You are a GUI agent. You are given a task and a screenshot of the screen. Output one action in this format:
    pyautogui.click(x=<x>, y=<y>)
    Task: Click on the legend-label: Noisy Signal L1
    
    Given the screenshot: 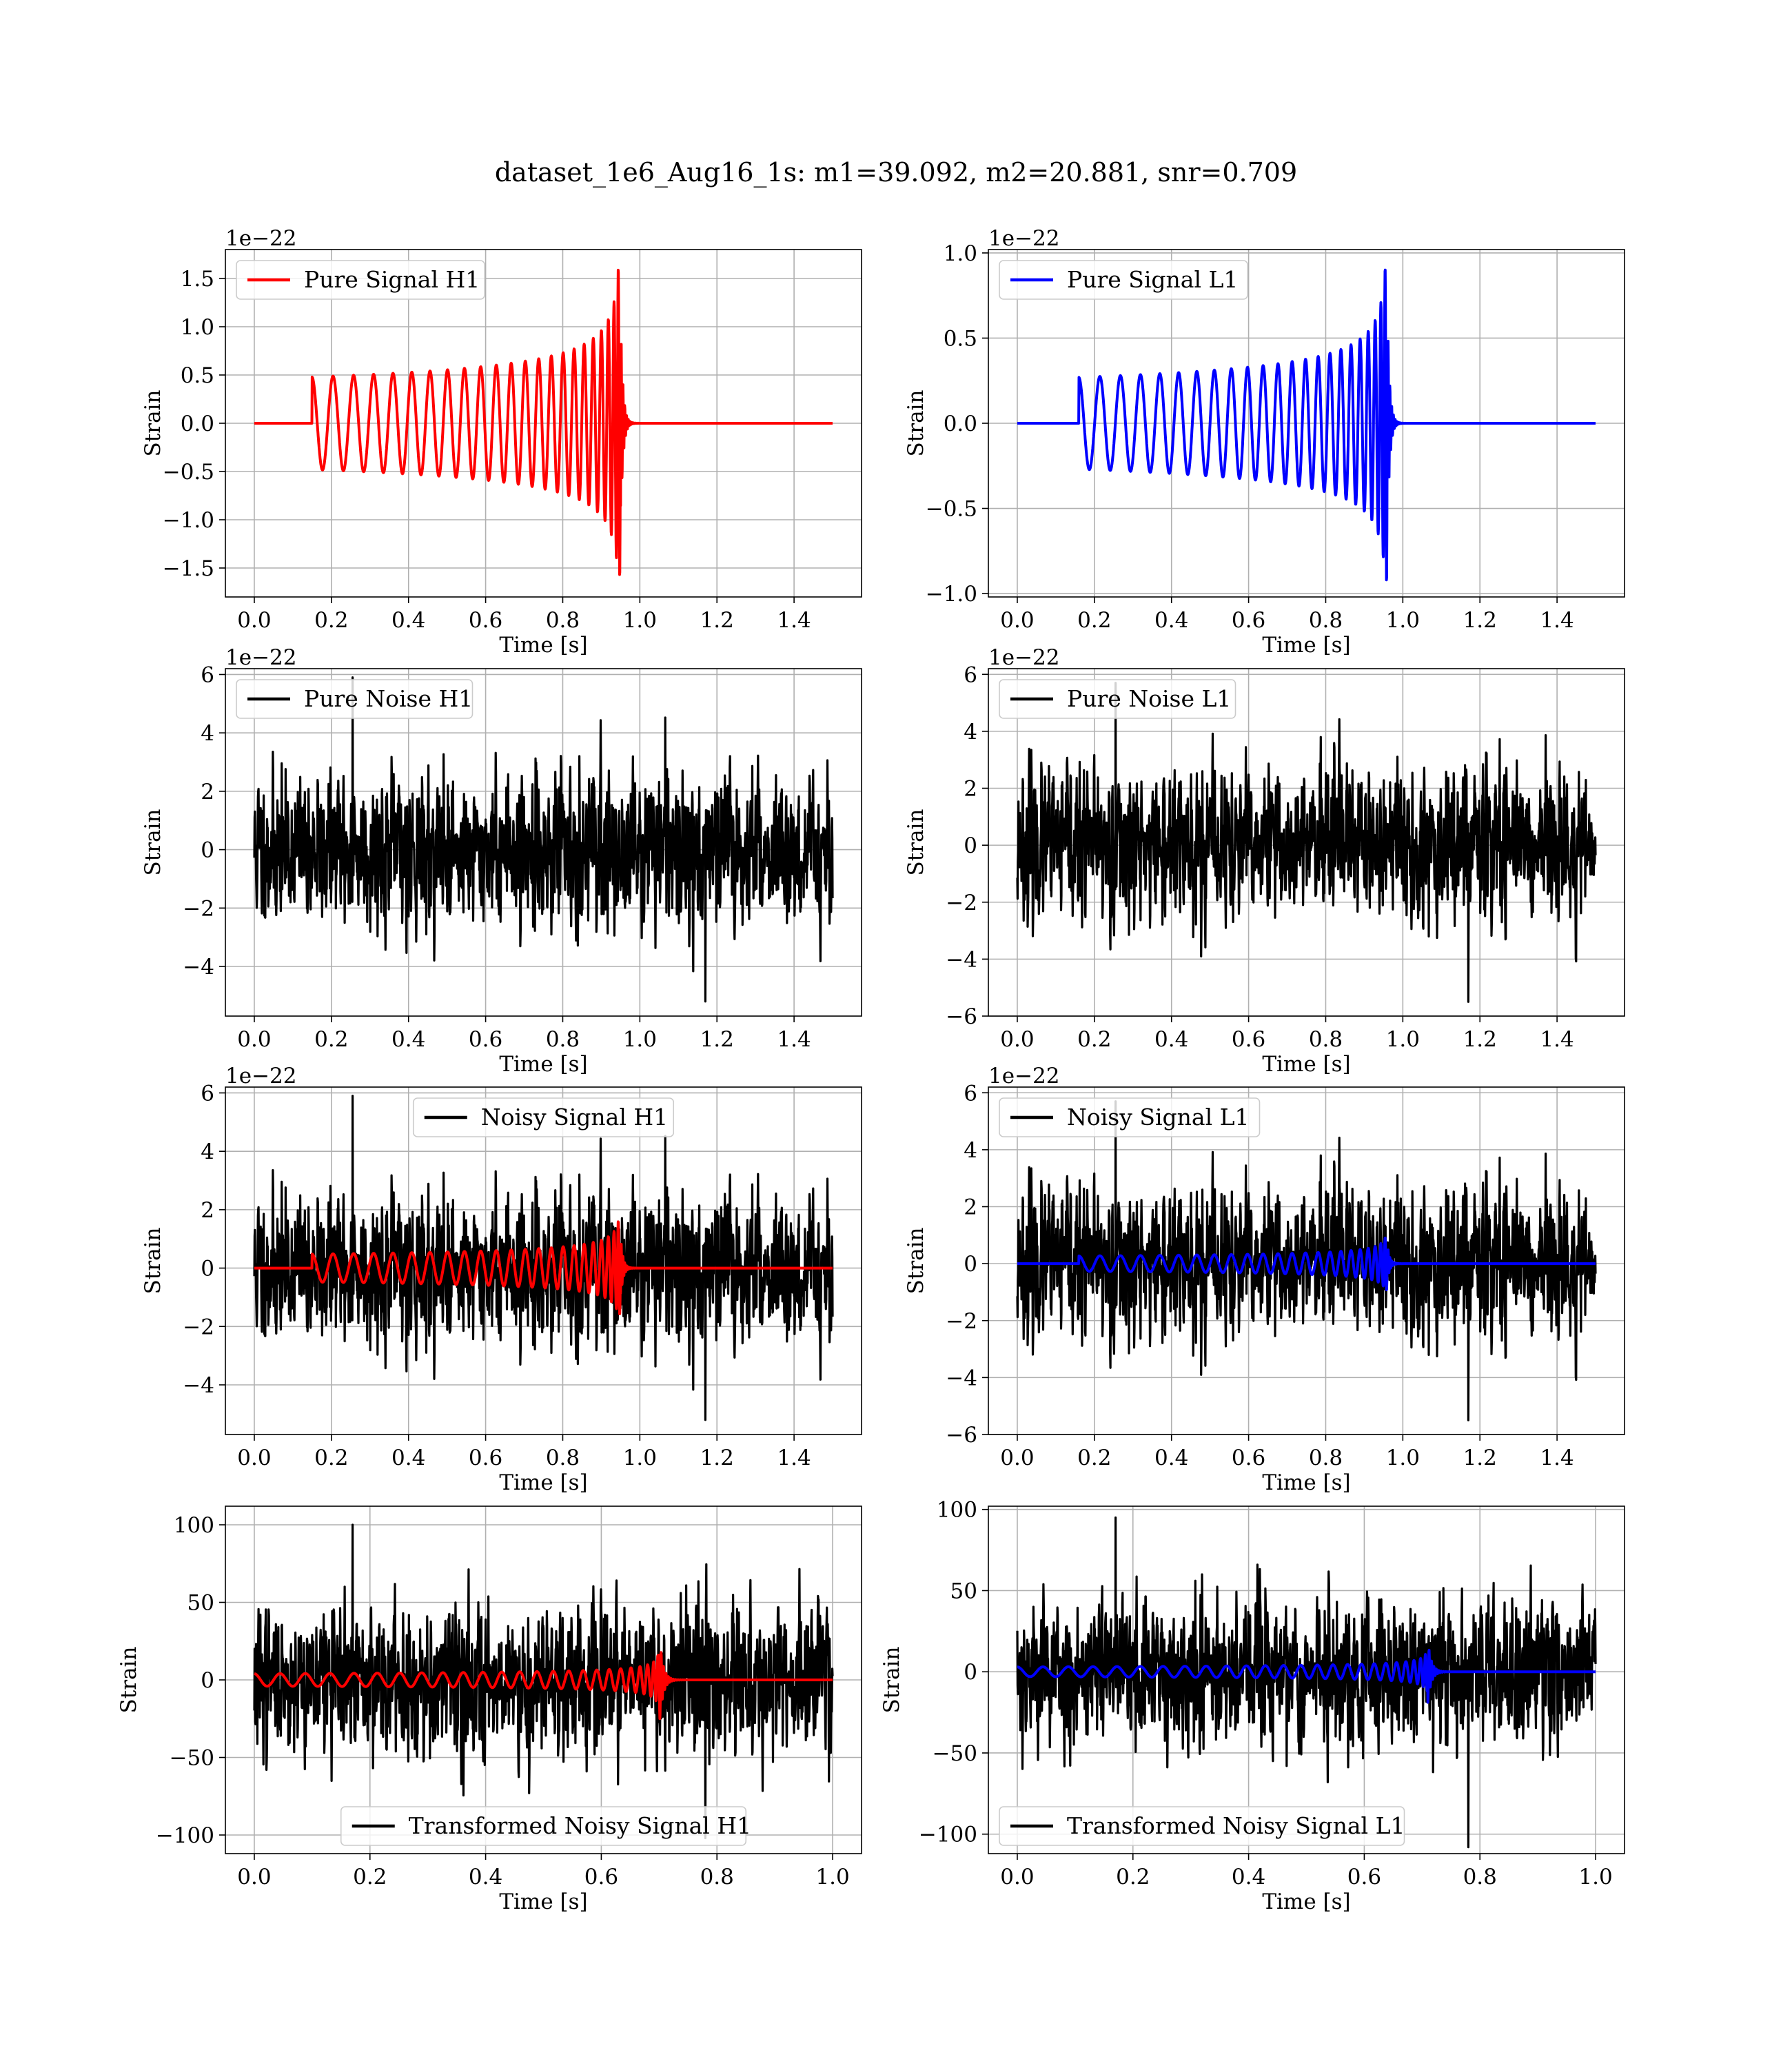 What is the action you would take?
    pyautogui.click(x=1158, y=1117)
    